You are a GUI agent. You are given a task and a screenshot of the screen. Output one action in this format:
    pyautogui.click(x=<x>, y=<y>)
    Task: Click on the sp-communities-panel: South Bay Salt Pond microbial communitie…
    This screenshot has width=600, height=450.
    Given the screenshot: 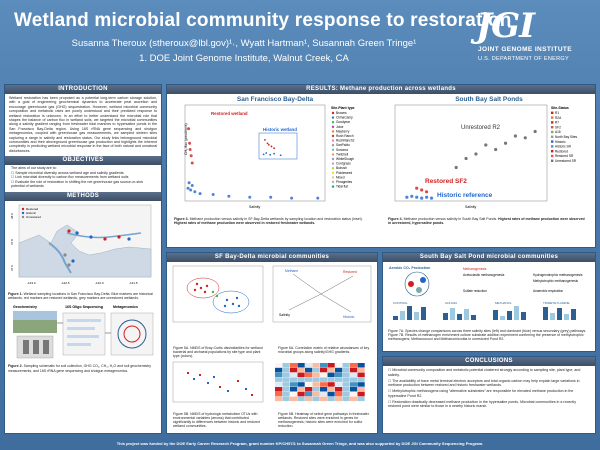 What is the action you would take?
    pyautogui.click(x=489, y=302)
    